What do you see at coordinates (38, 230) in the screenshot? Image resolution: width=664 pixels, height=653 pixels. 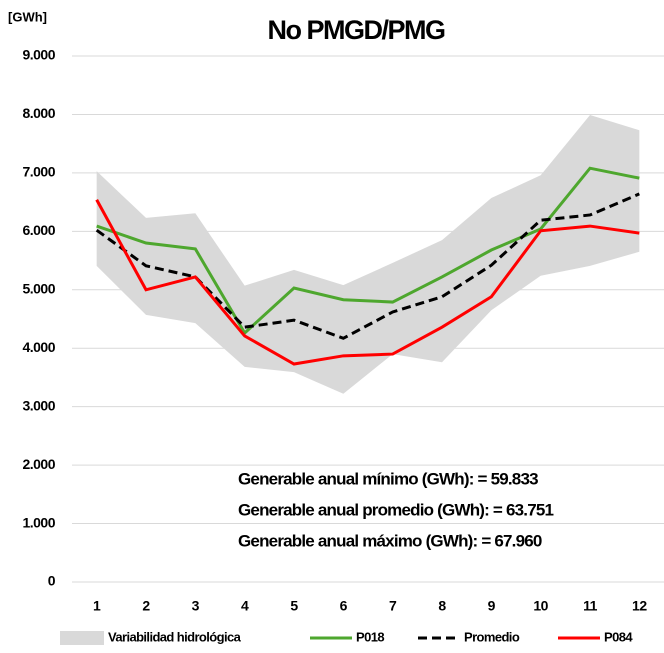 I see `y-tick-label: 6.000` at bounding box center [38, 230].